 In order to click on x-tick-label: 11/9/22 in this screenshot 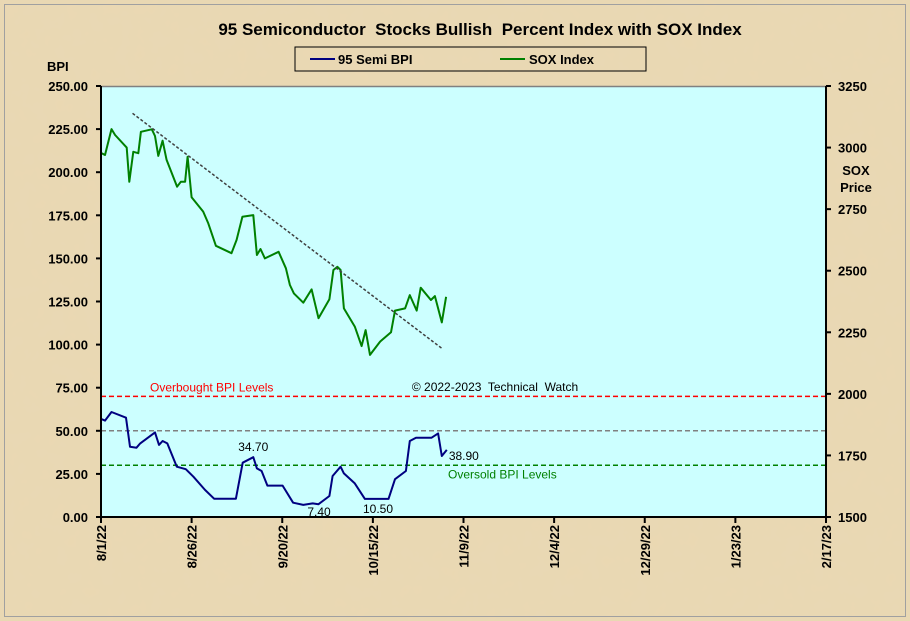, I will do `click(464, 546)`.